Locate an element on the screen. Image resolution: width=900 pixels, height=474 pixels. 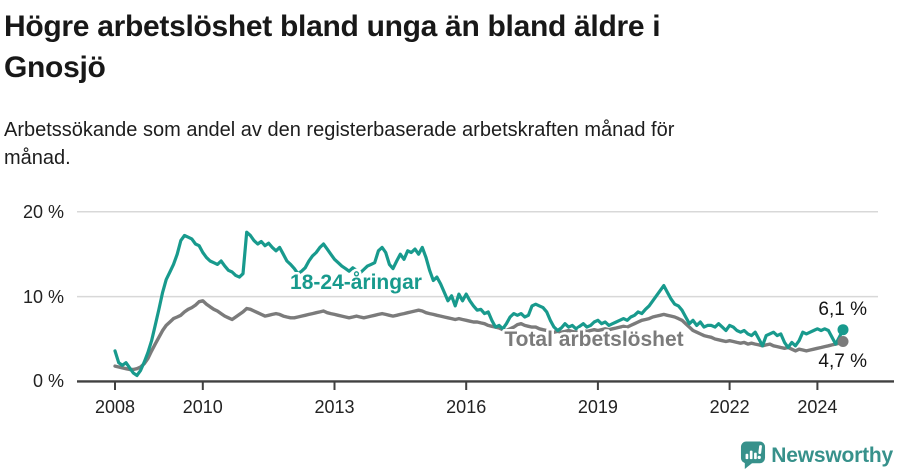
newsworthy-logo: Newsworthy is located at coordinates (816, 455).